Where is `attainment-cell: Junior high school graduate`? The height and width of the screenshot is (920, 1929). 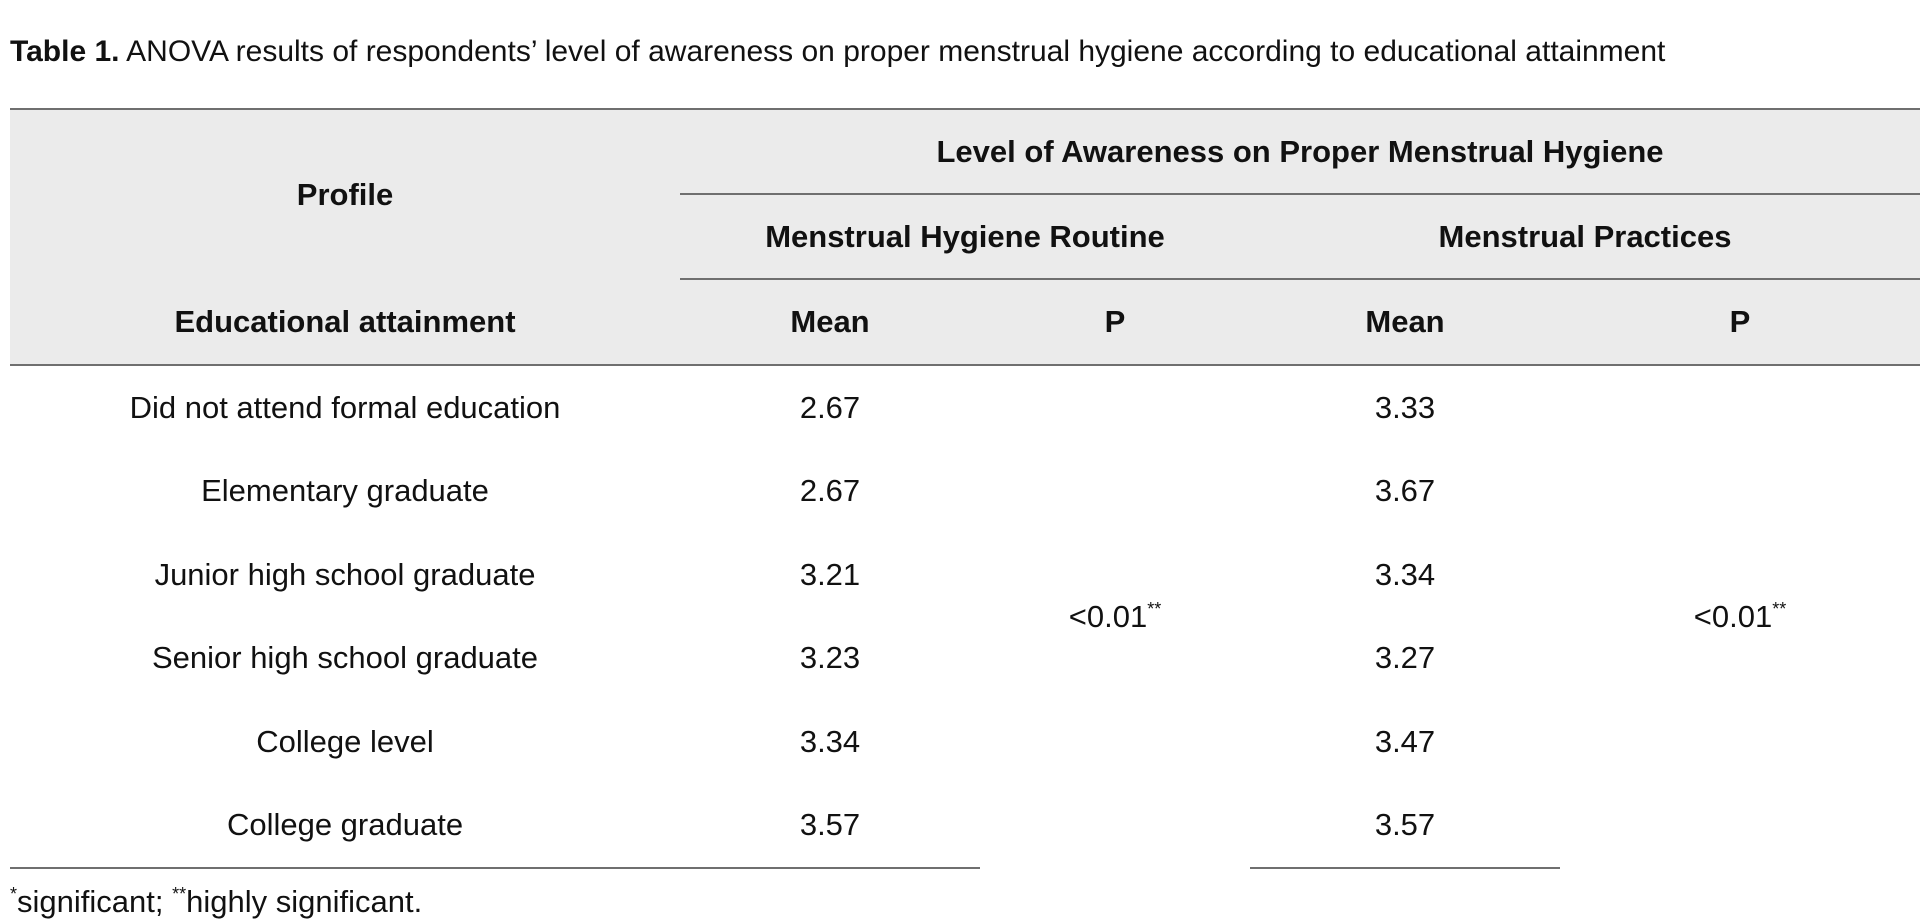
attainment-cell: Junior high school graduate is located at coordinates (345, 574).